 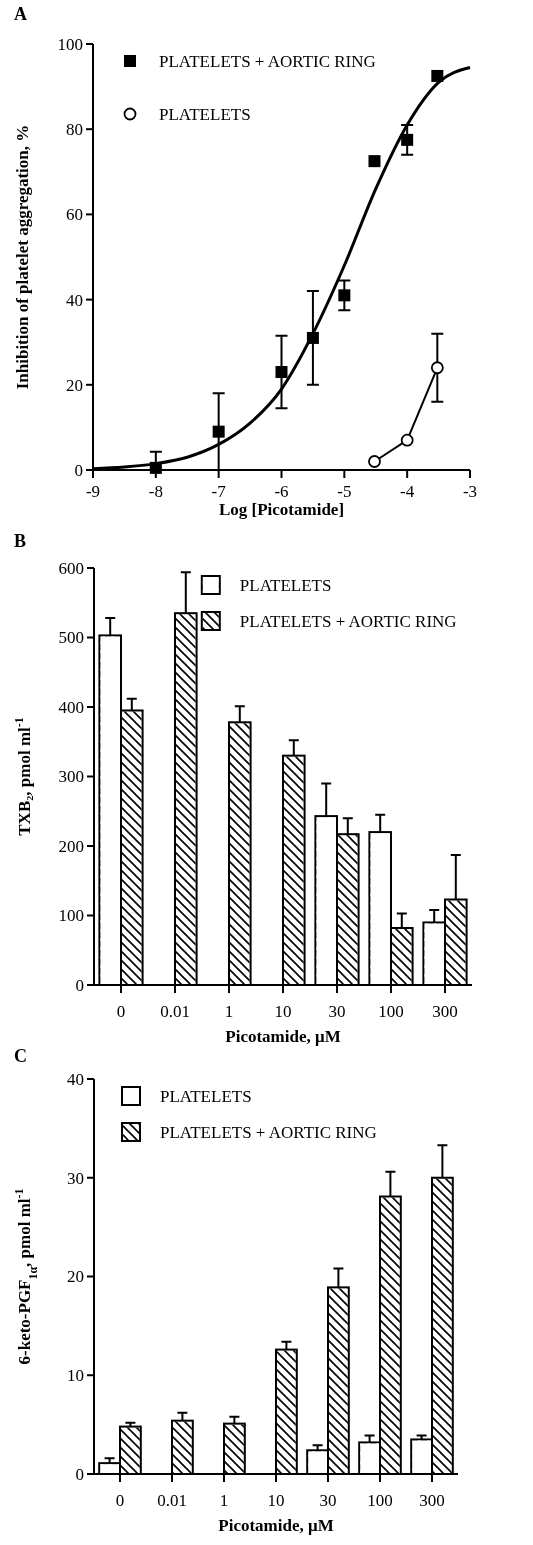 What do you see at coordinates (407, 491) in the screenshot?
I see `x-tick-label: -4` at bounding box center [407, 491].